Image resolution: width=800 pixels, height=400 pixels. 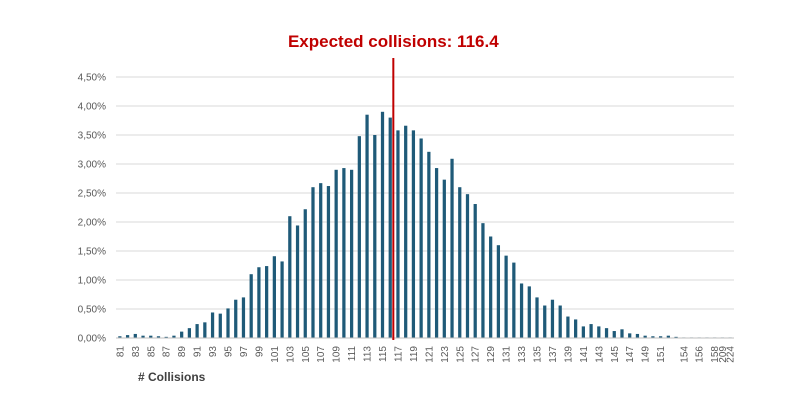 What do you see at coordinates (584, 354) in the screenshot?
I see `x-tick-label: 141` at bounding box center [584, 354].